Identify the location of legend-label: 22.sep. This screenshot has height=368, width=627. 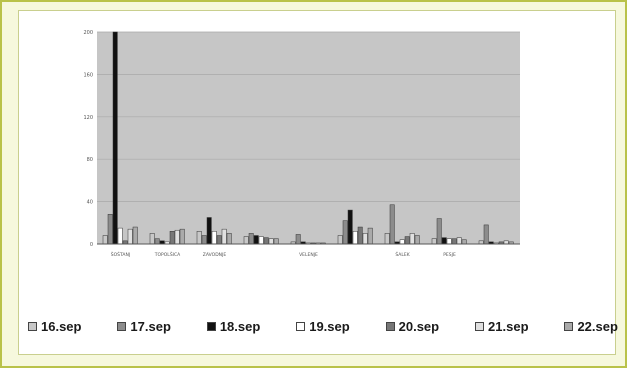
(597, 326).